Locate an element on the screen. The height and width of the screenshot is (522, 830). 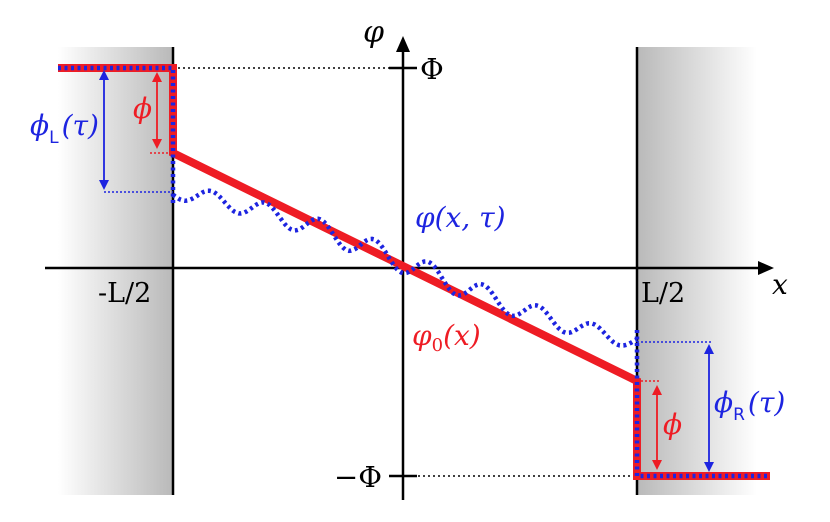
phiL-symbol: ϕ is located at coordinates (39, 125).